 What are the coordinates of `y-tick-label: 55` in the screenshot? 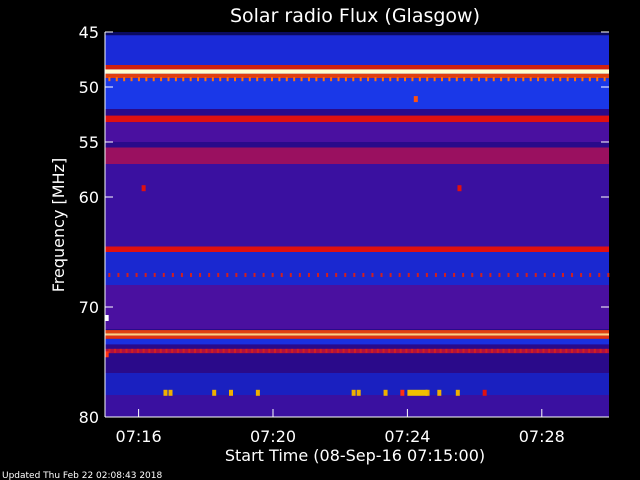 It's located at (89, 142).